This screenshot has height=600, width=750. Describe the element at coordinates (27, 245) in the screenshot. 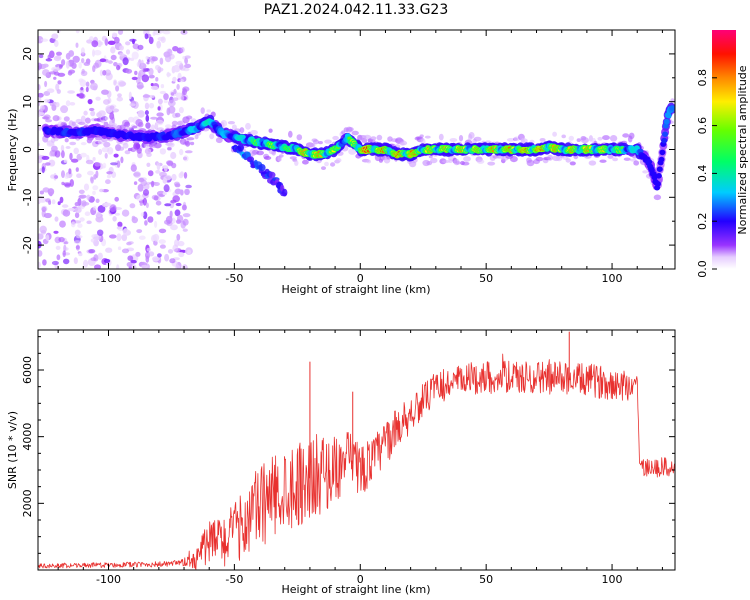

I see `spectrogram-ytick-label: -20` at that location.